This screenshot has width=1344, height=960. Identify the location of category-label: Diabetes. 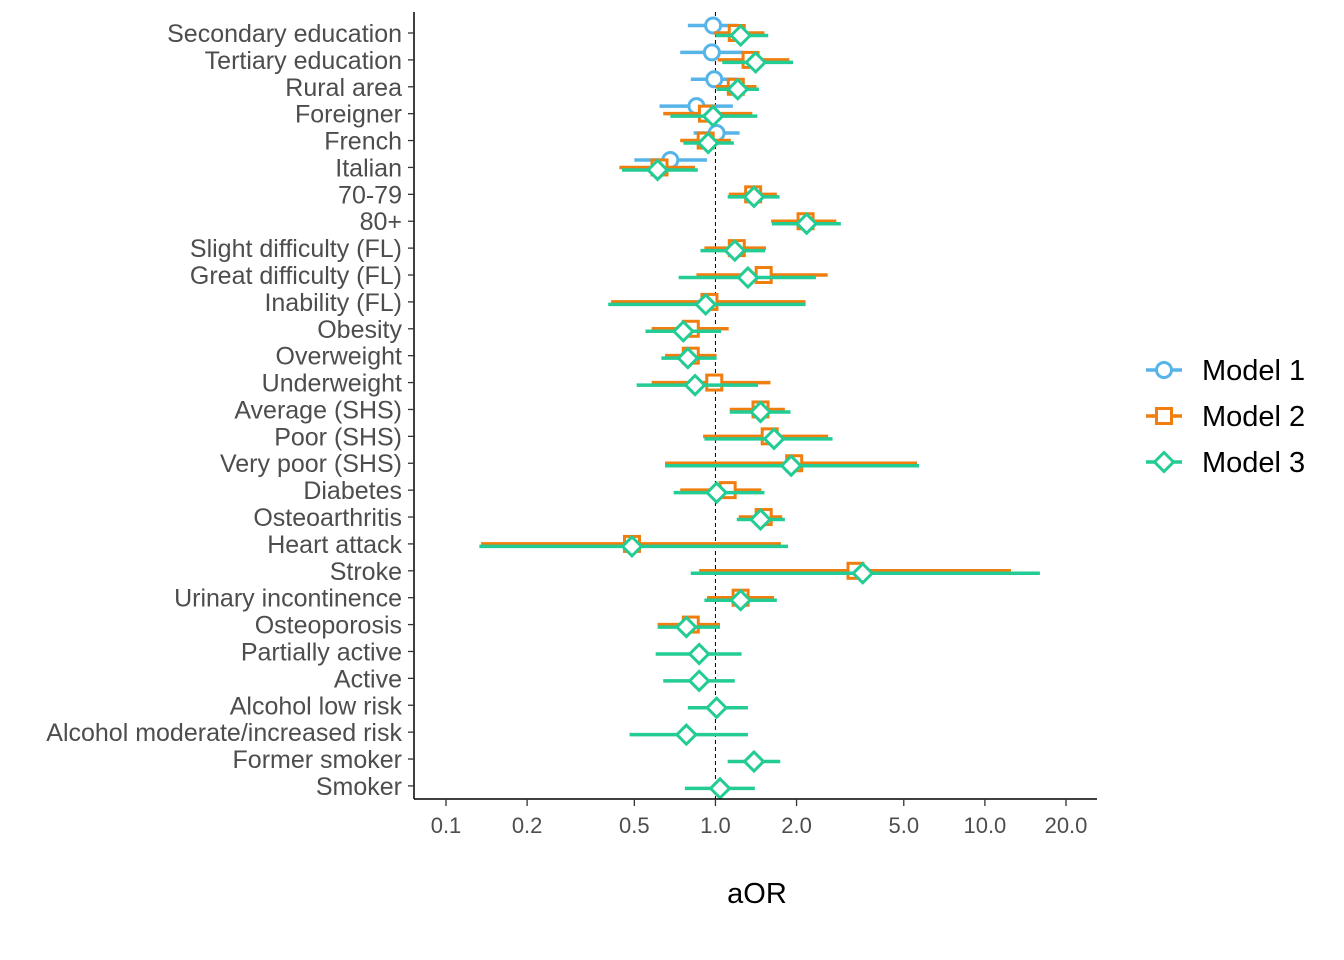
(352, 491).